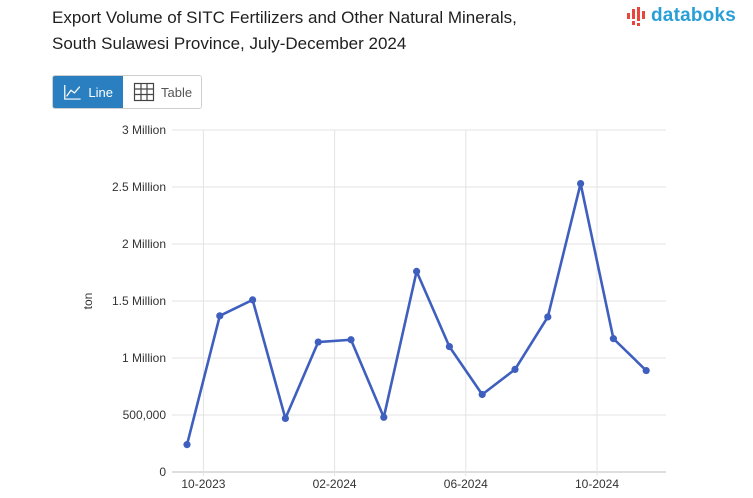  I want to click on y-tick-label: 3 Million, so click(144, 130).